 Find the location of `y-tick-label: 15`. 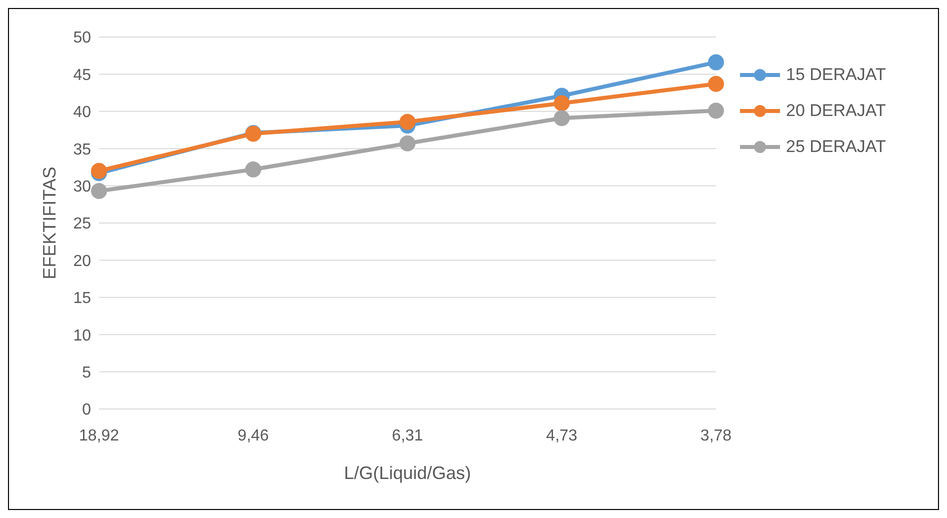

y-tick-label: 15 is located at coordinates (82, 299).